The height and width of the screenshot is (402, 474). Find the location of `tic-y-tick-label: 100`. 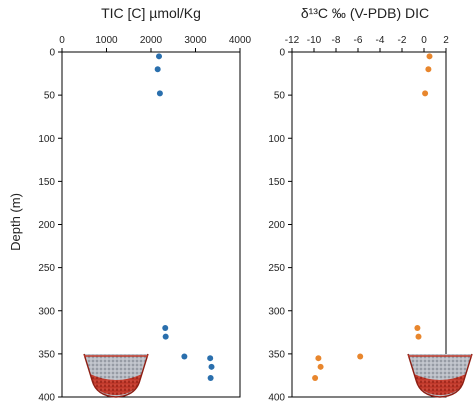

tic-y-tick-label: 100 is located at coordinates (46, 139).